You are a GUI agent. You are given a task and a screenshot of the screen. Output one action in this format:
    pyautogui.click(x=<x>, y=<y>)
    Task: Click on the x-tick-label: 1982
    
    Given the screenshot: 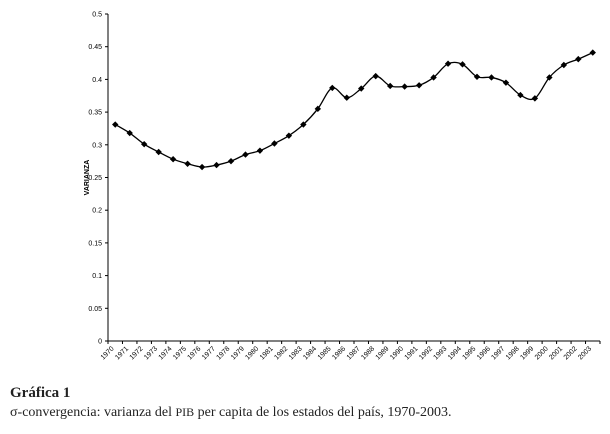 What is the action you would take?
    pyautogui.click(x=281, y=353)
    